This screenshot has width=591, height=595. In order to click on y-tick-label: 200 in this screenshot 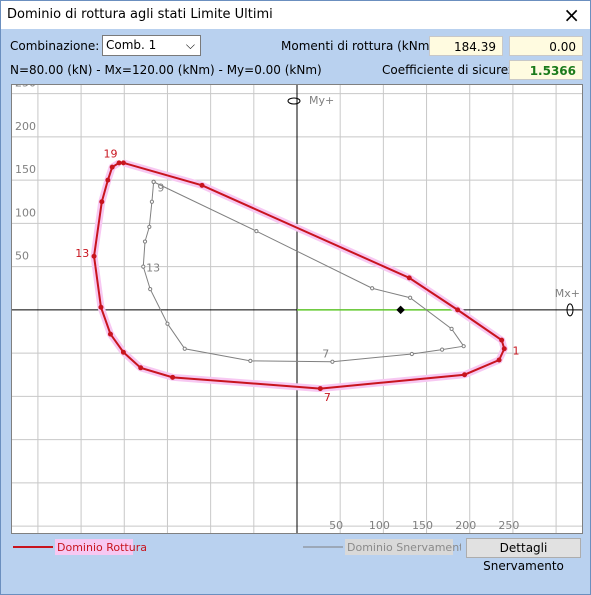, I will do `click(25, 126)`.